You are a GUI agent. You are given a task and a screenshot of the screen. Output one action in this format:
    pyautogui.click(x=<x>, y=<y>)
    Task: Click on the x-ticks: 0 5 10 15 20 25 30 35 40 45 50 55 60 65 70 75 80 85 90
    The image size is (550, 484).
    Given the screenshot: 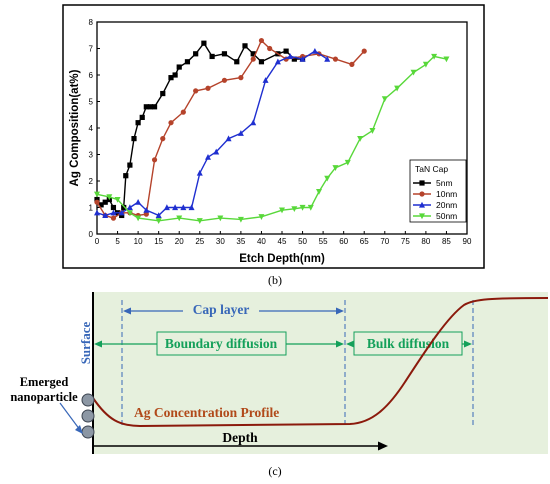 What is the action you would take?
    pyautogui.click(x=283, y=238)
    